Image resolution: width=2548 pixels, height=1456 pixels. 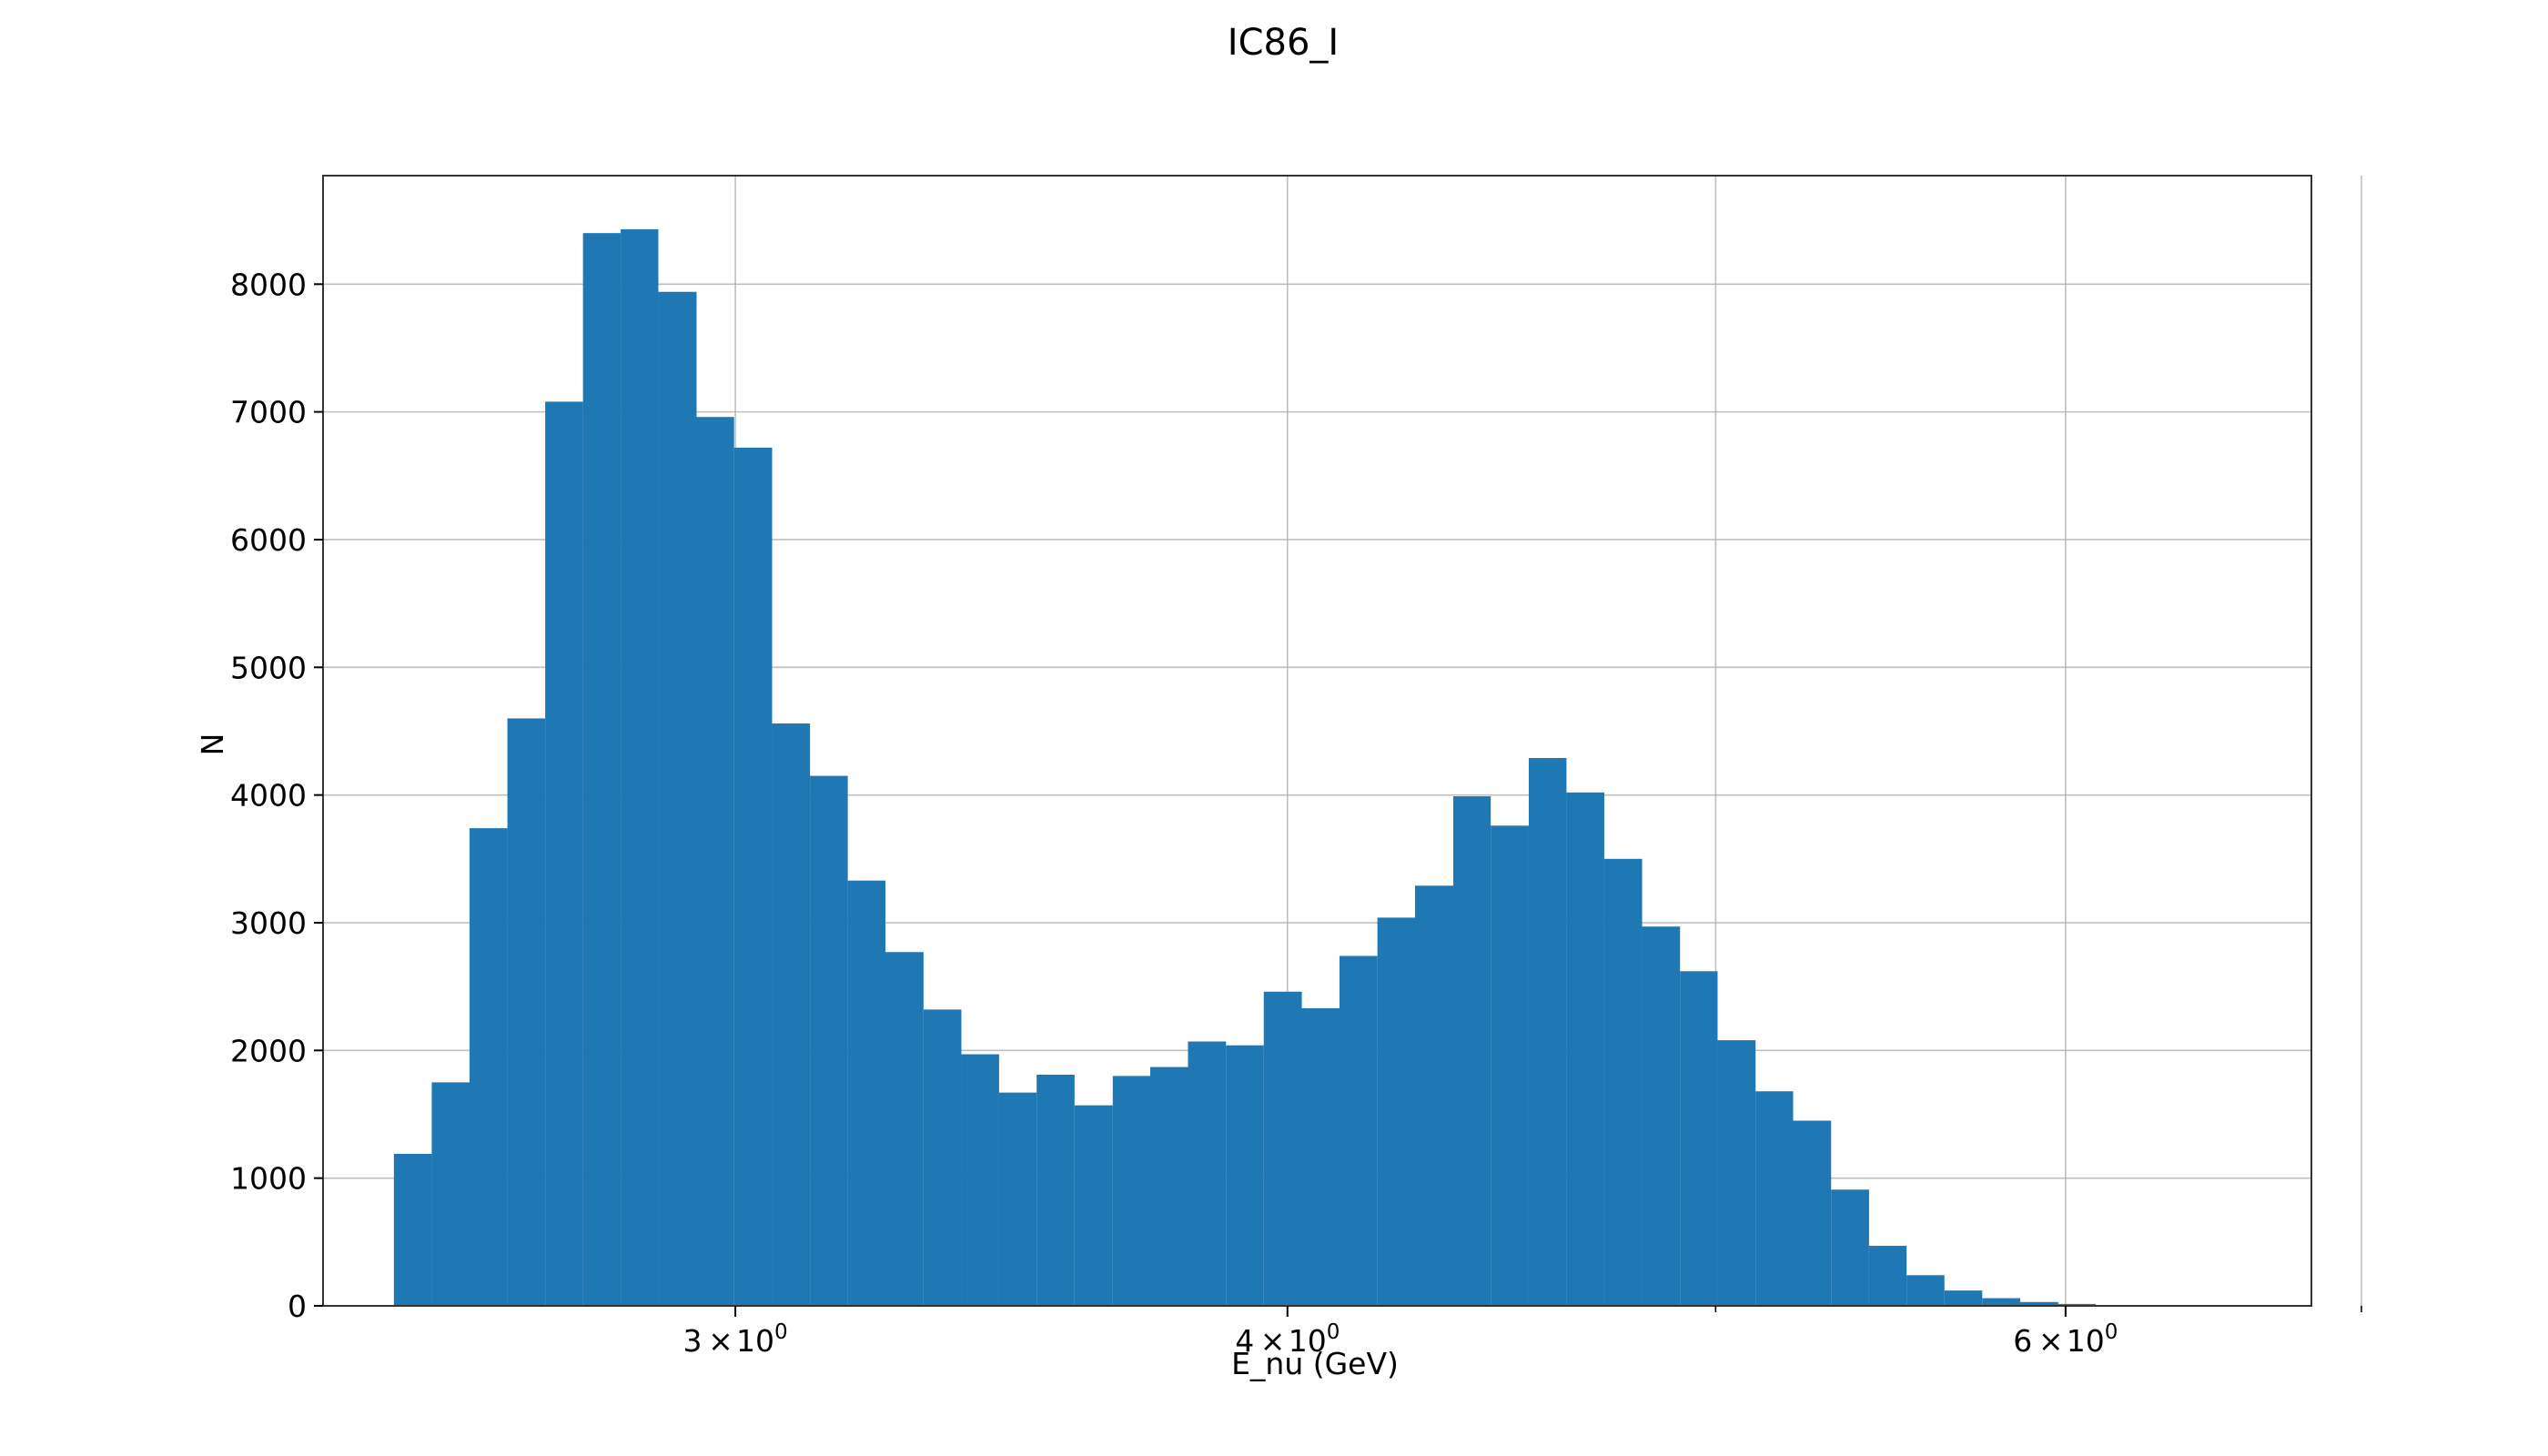 What do you see at coordinates (1315, 1364) in the screenshot?
I see `x-axis-label: E_nu (GeV)` at bounding box center [1315, 1364].